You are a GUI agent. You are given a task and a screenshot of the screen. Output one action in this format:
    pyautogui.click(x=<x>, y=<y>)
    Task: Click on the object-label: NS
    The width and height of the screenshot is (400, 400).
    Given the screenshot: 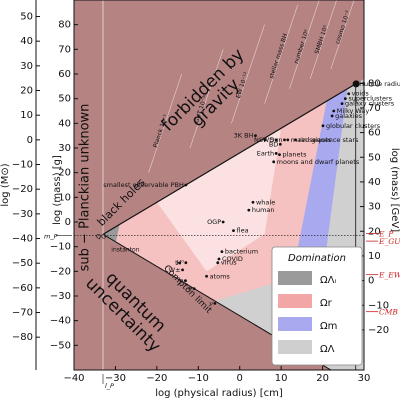 What is the action you would take?
    pyautogui.click(x=258, y=140)
    